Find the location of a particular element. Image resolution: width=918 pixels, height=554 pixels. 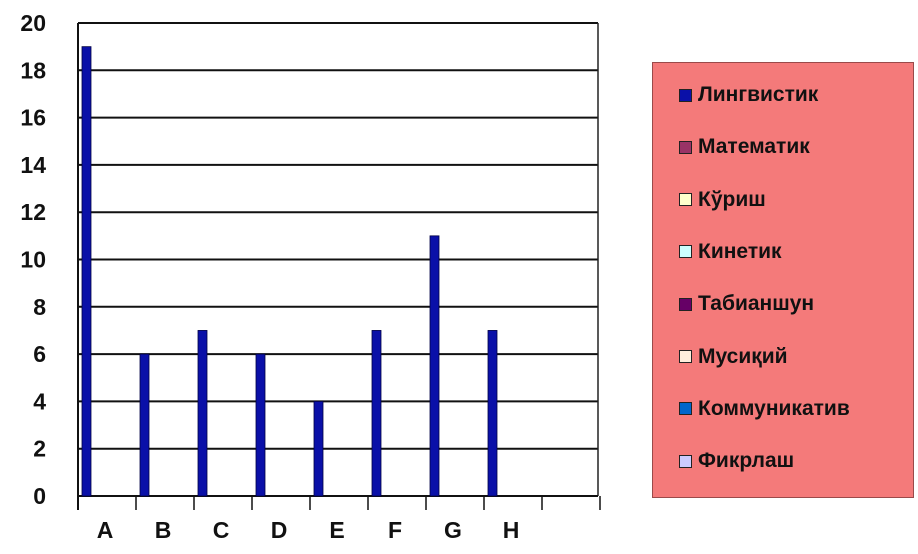

y-tick-label: 12 is located at coordinates (33, 212).